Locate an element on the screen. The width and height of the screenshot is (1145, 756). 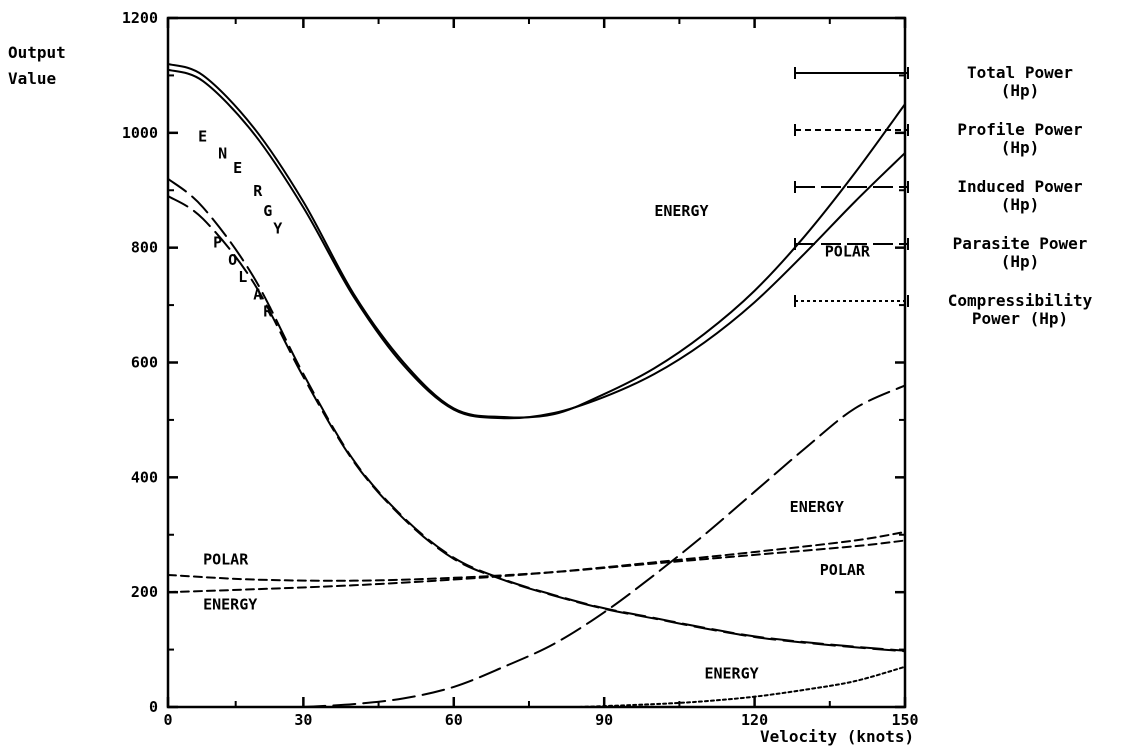
x-tick-label: 120 is located at coordinates (754, 720).